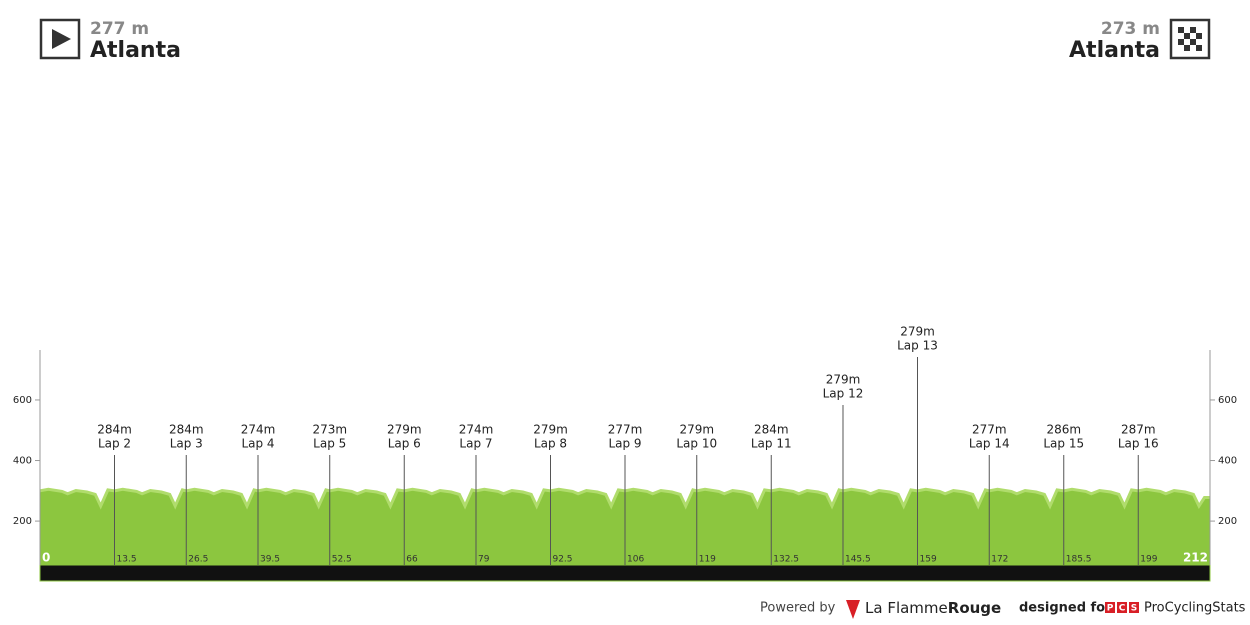 The image size is (1250, 625). What do you see at coordinates (562, 560) in the screenshot?
I see `x-tick-label: 92.5` at bounding box center [562, 560].